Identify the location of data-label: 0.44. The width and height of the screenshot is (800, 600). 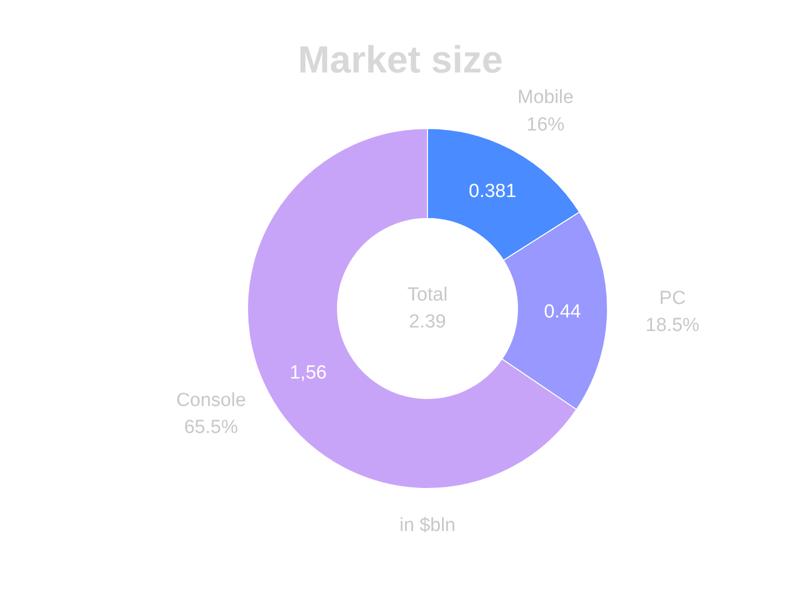
(563, 312).